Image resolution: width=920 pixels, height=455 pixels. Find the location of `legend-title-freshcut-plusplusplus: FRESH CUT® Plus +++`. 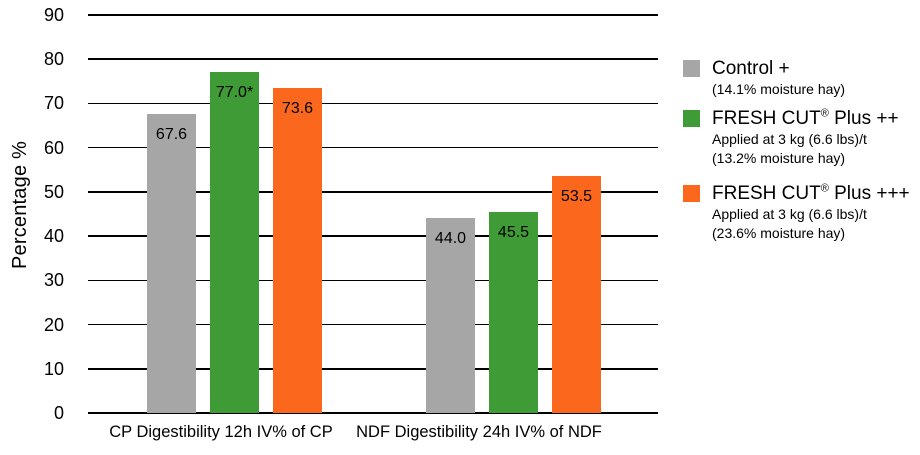

legend-title-freshcut-plusplusplus: FRESH CUT® Plus +++ is located at coordinates (811, 193).